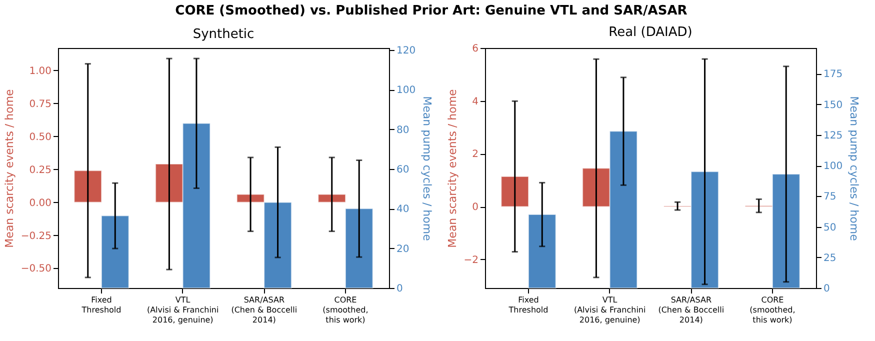 Image resolution: width=875 pixels, height=341 pixels. What do you see at coordinates (40, 137) in the screenshot?
I see `y-tick-label: 0.50` at bounding box center [40, 137].